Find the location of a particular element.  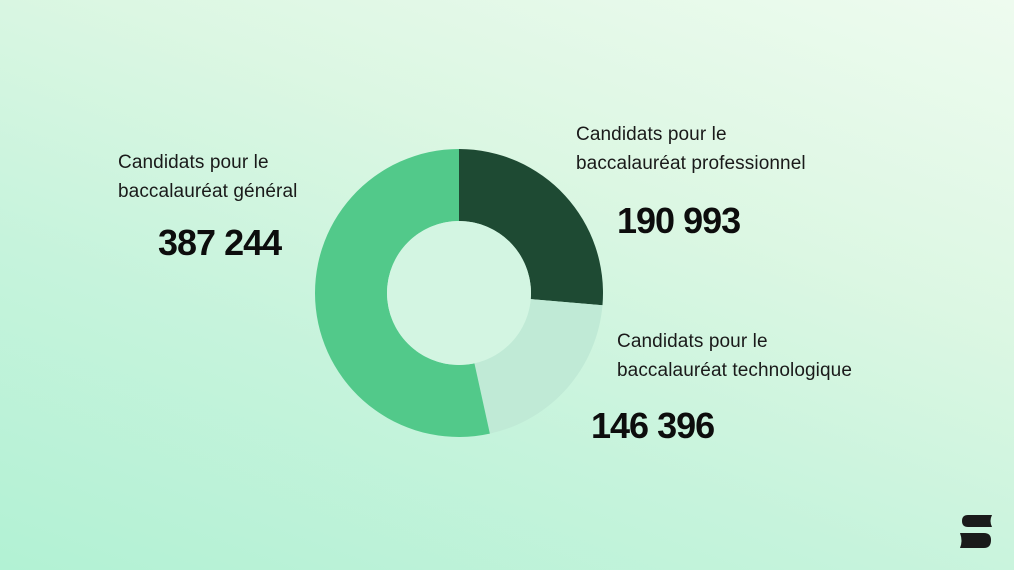

slice-professionnel is located at coordinates (531, 227).